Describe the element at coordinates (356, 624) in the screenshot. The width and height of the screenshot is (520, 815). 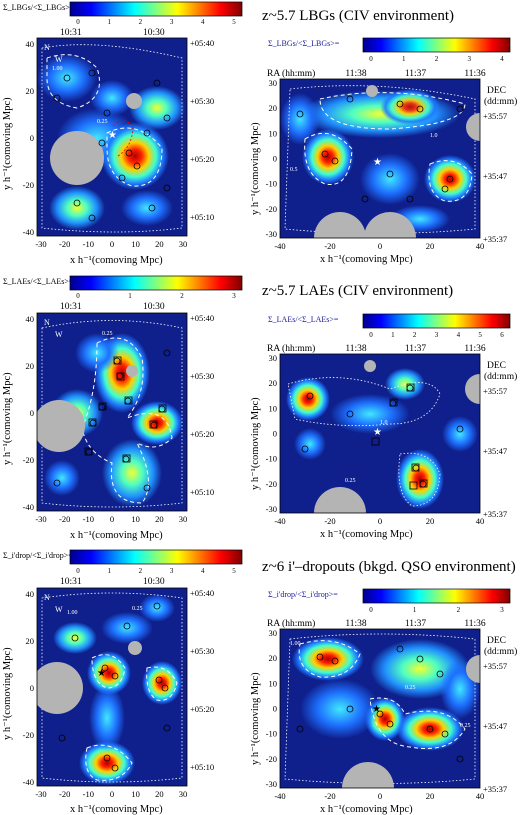
I see `row3-right-ra-tick: 11:38` at that location.